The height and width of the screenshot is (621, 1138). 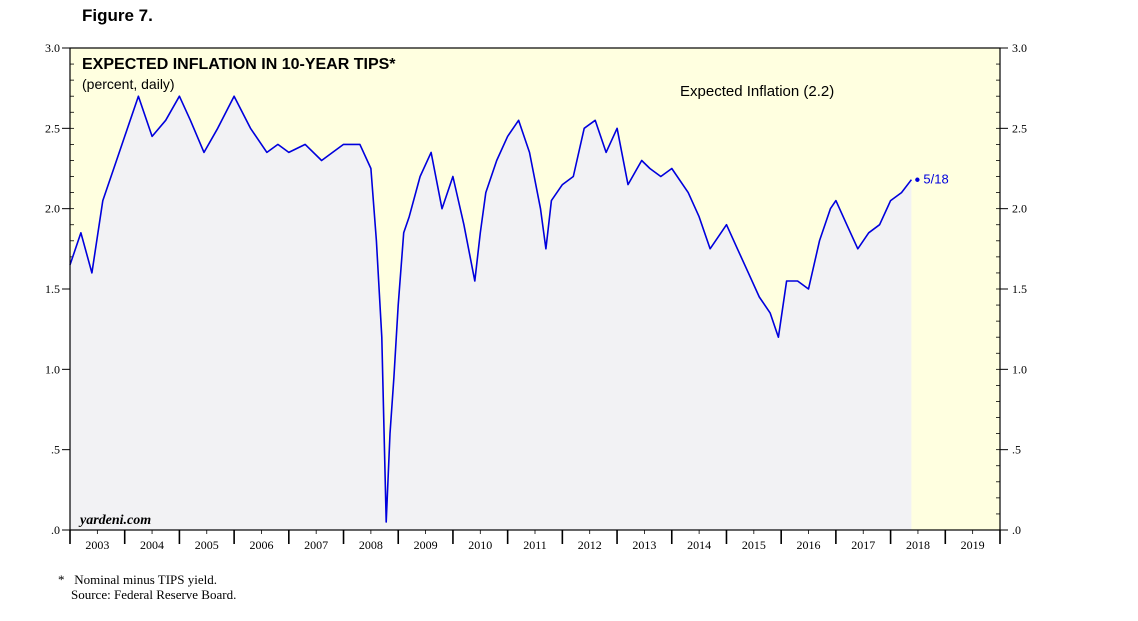 What do you see at coordinates (973, 545) in the screenshot?
I see `x-tick-label: 2019` at bounding box center [973, 545].